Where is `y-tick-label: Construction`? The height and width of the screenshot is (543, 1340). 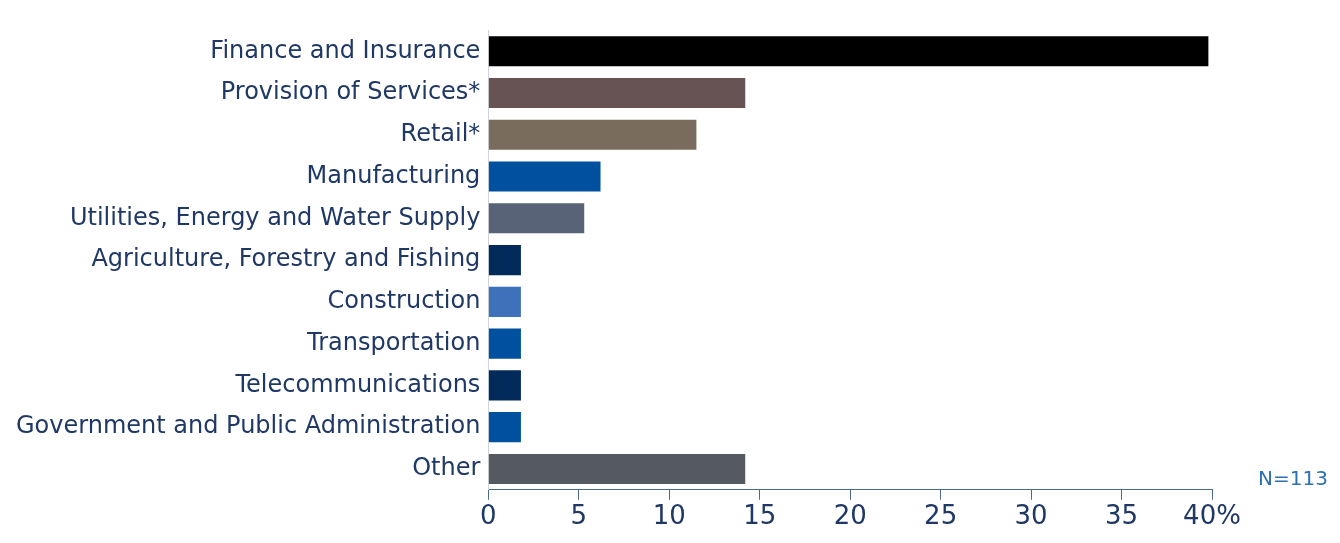
y-tick-label: Construction is located at coordinates (404, 300).